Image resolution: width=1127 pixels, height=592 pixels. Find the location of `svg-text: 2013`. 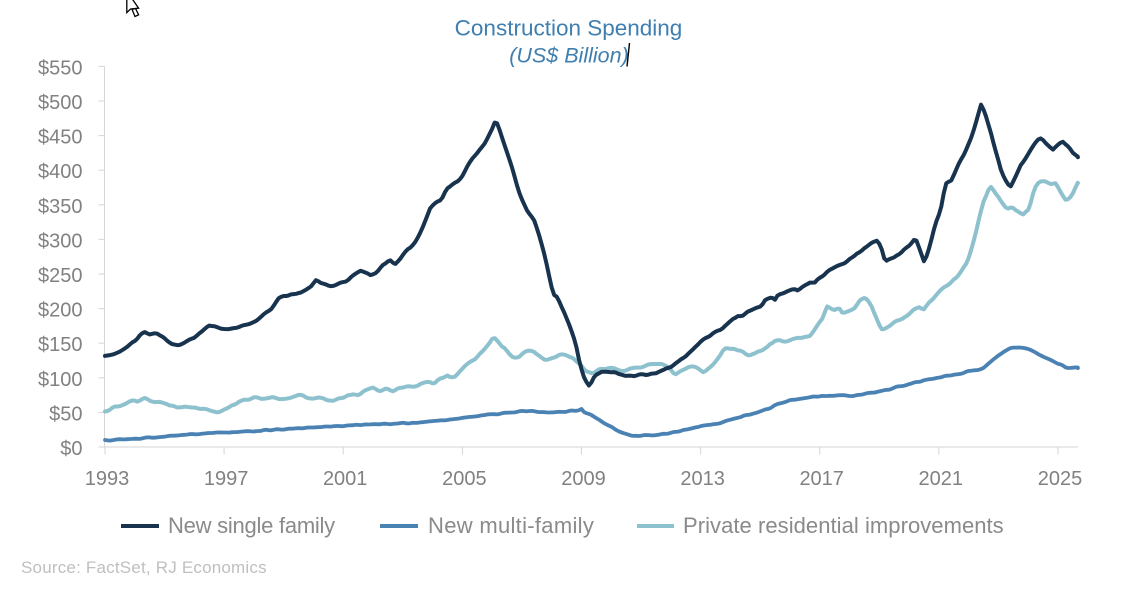

svg-text: 2013 is located at coordinates (702, 479).